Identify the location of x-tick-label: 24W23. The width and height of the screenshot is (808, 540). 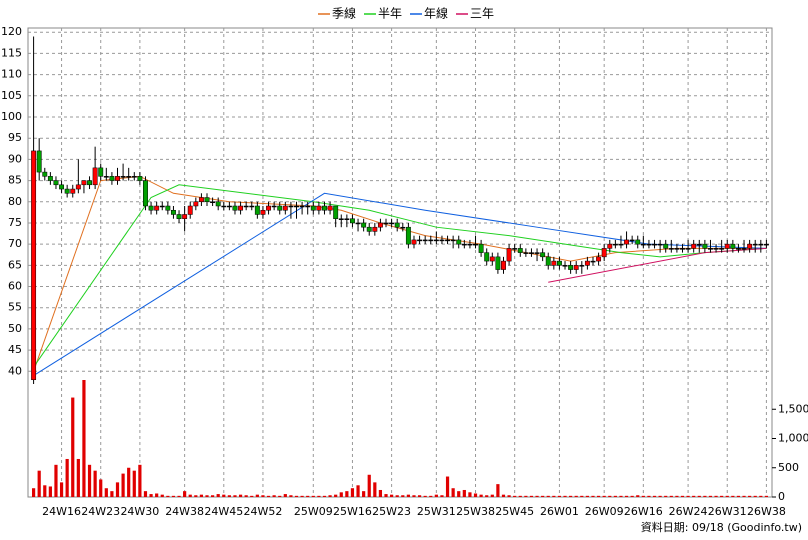
(100, 511).